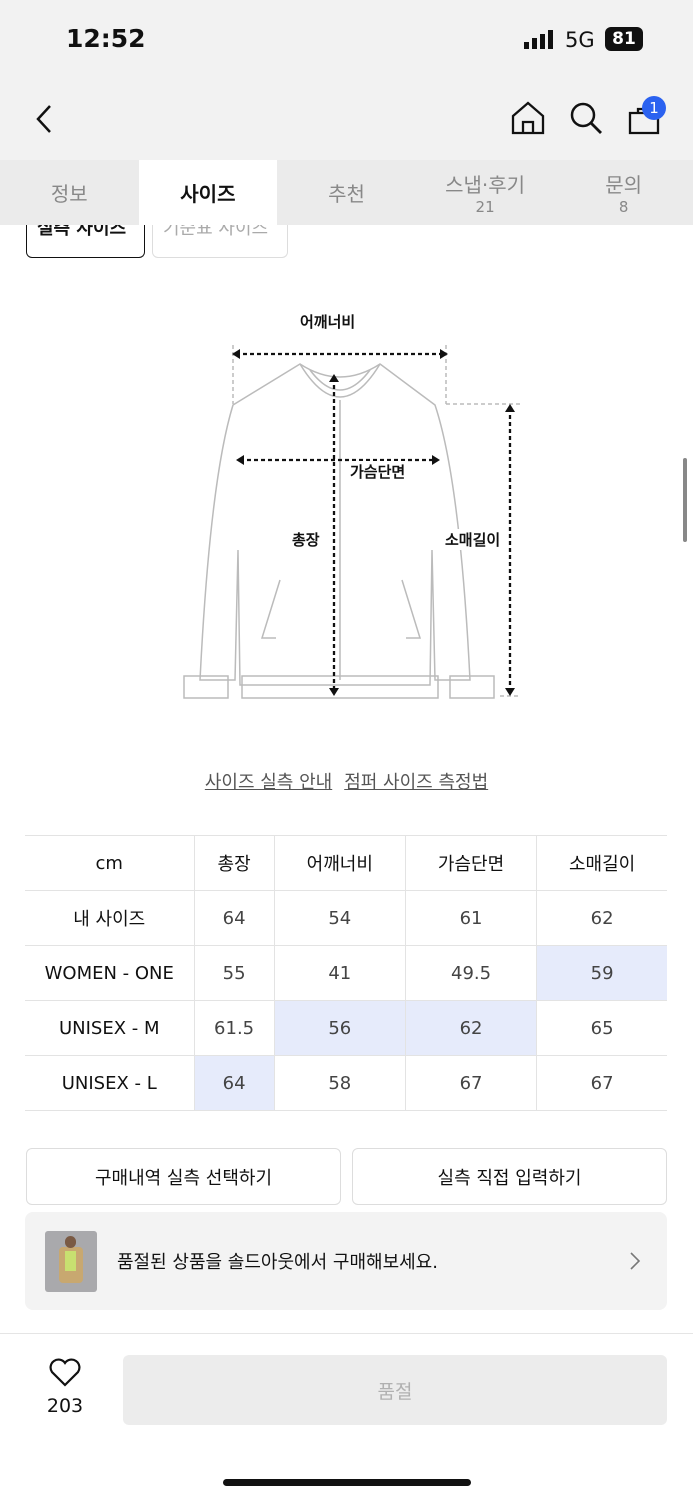 This screenshot has height=1500, width=693. I want to click on table-cell: 61, so click(470, 918).